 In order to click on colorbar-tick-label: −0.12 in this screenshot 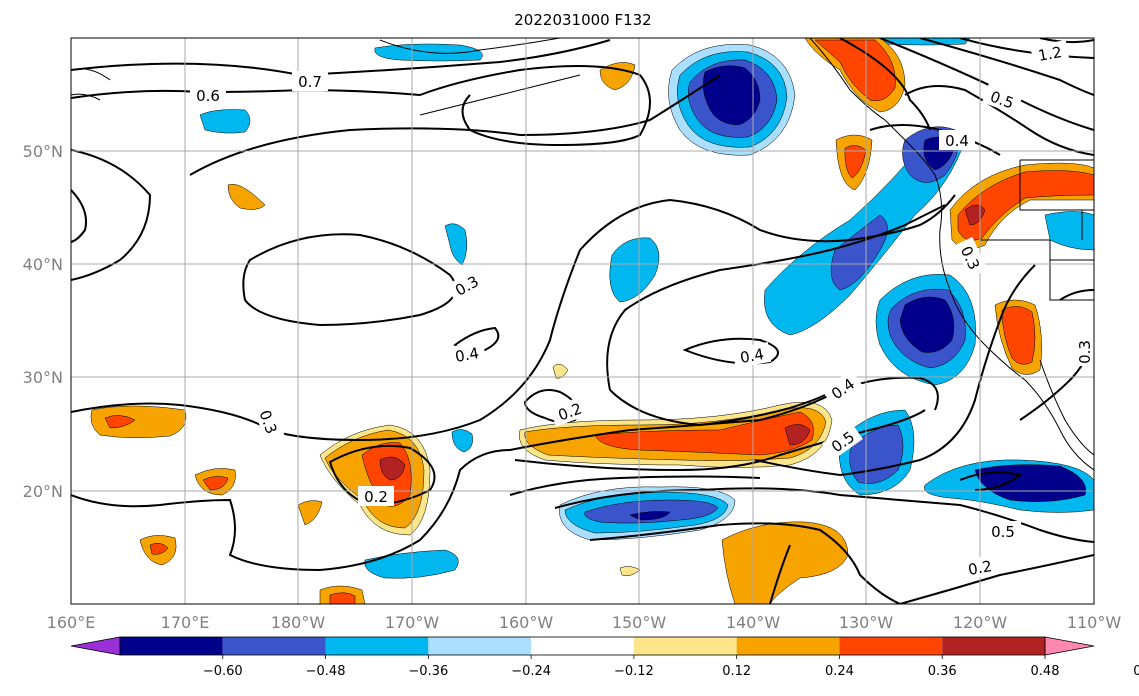, I will do `click(634, 671)`.